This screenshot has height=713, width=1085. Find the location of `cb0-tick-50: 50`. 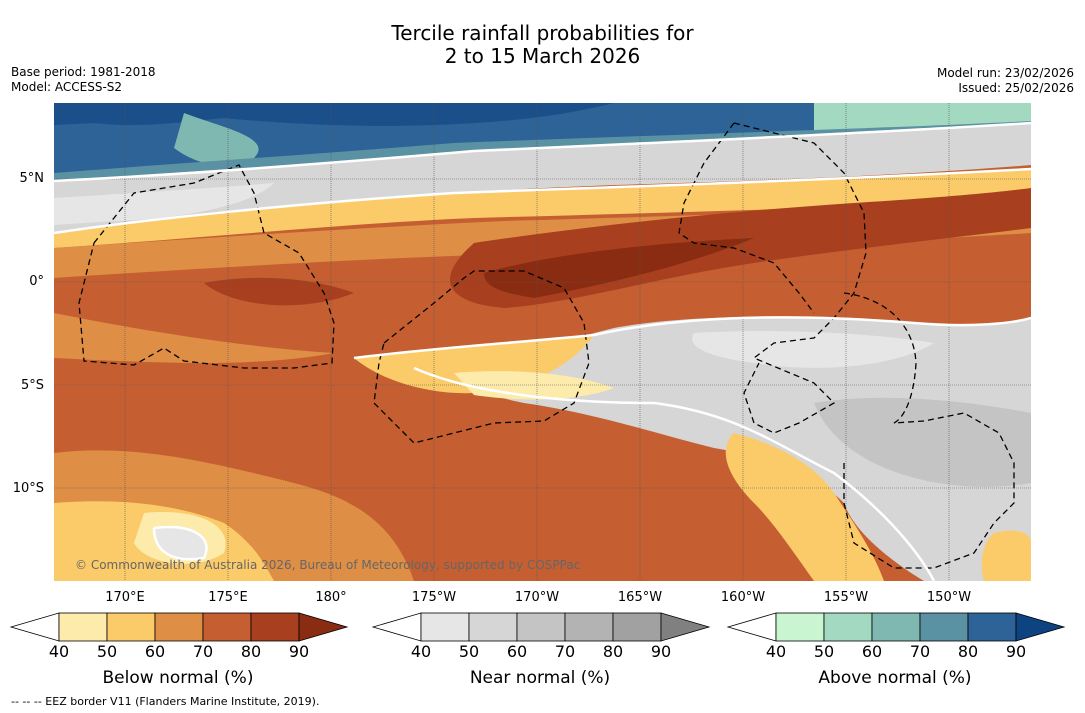

cb0-tick-50: 50 is located at coordinates (107, 651).